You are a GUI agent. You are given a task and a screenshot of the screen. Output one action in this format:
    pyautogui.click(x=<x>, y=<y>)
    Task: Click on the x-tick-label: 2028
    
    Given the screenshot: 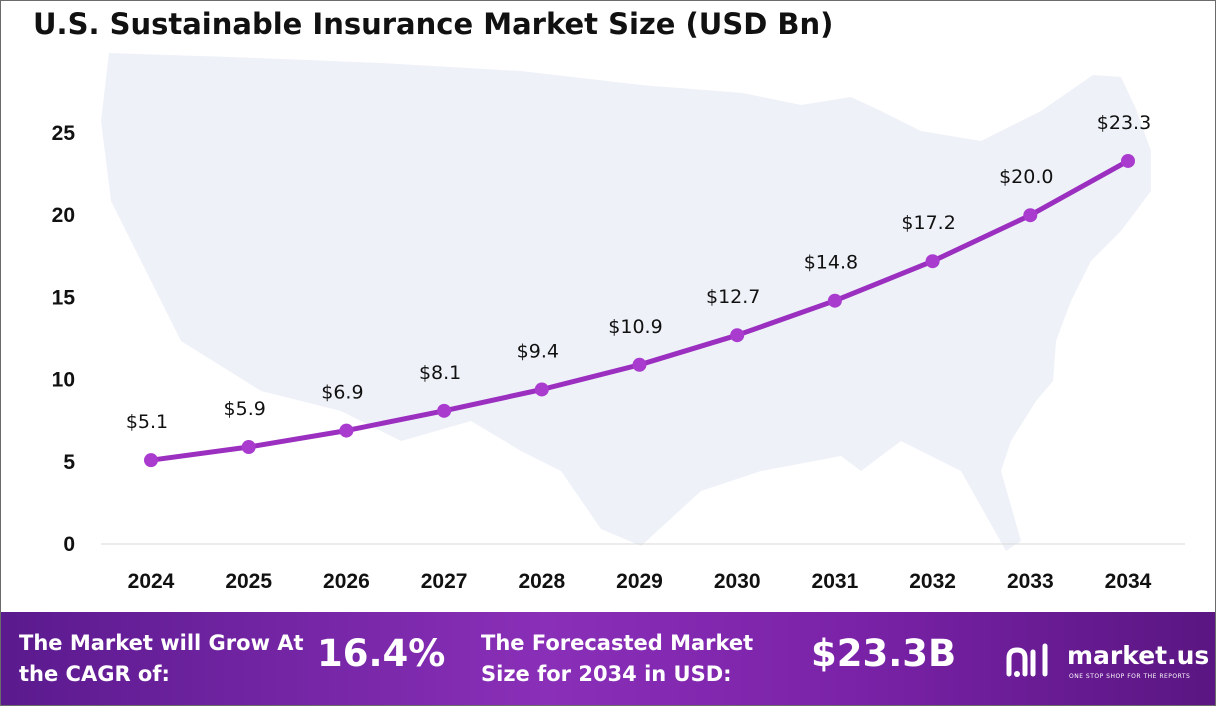 What is the action you would take?
    pyautogui.click(x=541, y=581)
    